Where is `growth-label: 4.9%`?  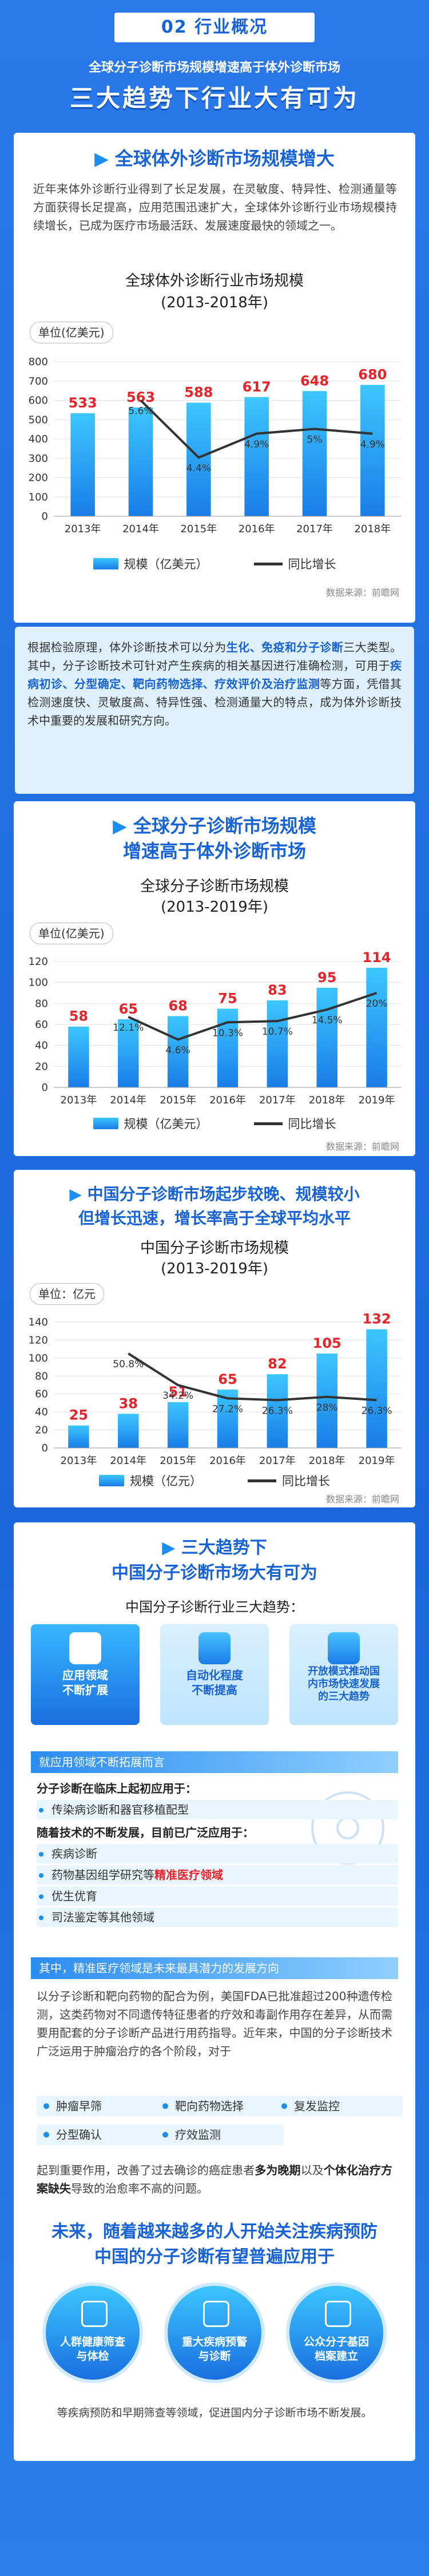 growth-label: 4.9% is located at coordinates (372, 444).